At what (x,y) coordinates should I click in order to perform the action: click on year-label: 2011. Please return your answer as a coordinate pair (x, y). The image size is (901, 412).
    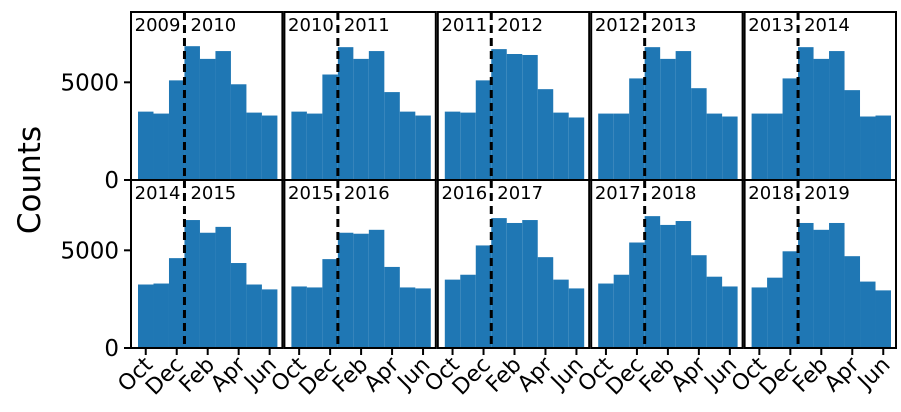
    Looking at the image, I should click on (464, 25).